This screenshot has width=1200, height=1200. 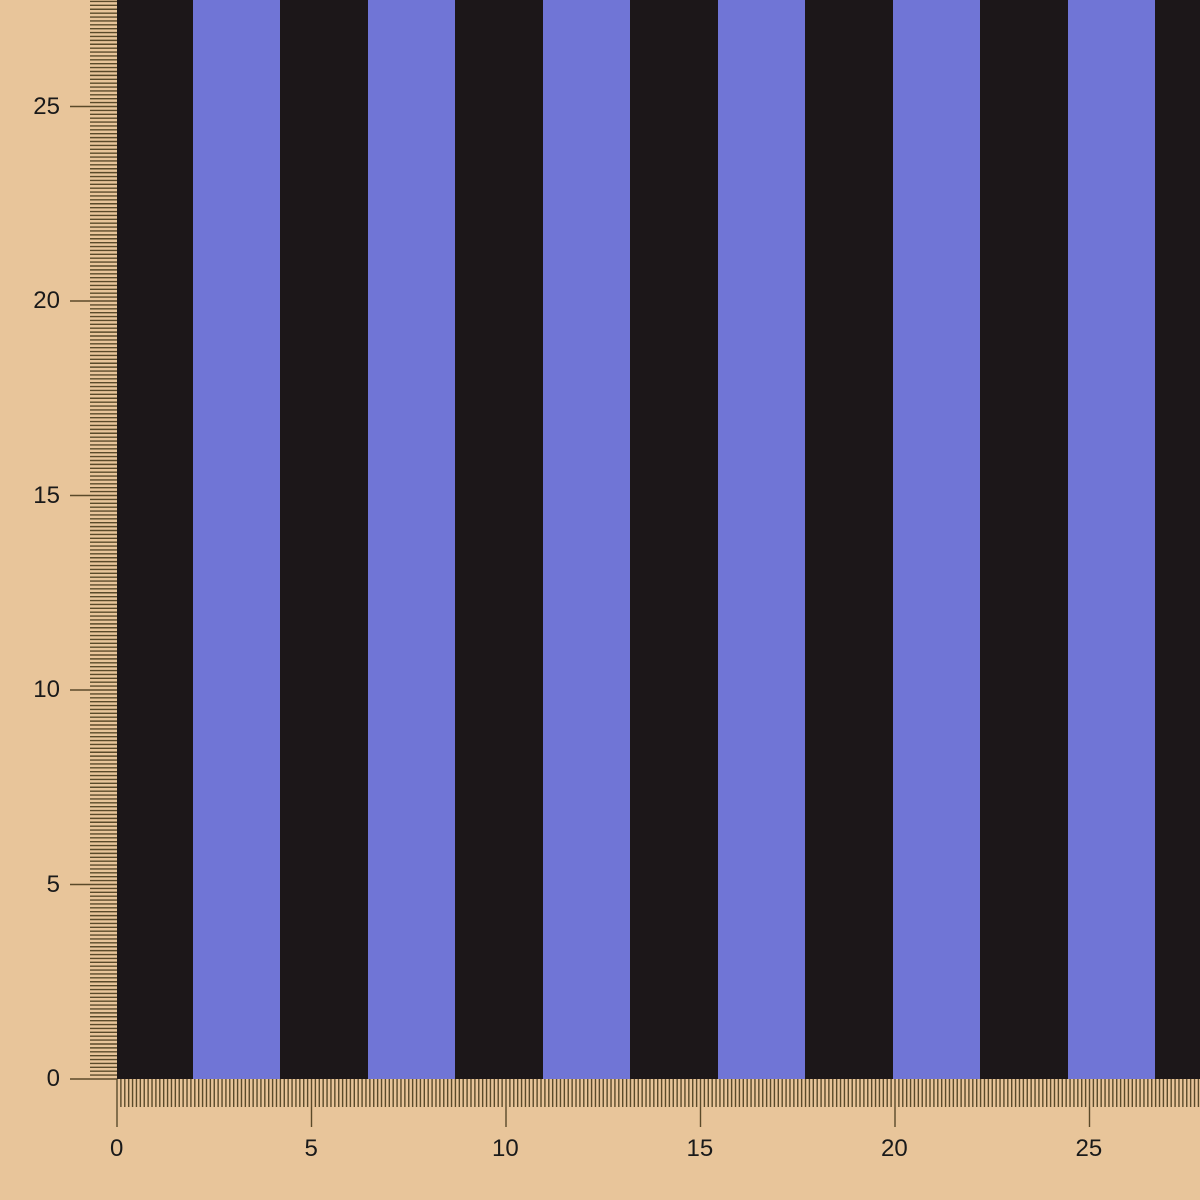 What do you see at coordinates (53, 1078) in the screenshot?
I see `vertical-ruler-label: 0` at bounding box center [53, 1078].